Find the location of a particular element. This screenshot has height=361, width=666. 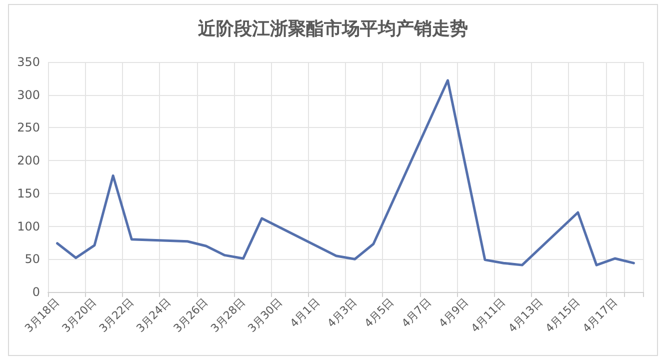

x-tick-label: 3月20日 is located at coordinates (80, 315).